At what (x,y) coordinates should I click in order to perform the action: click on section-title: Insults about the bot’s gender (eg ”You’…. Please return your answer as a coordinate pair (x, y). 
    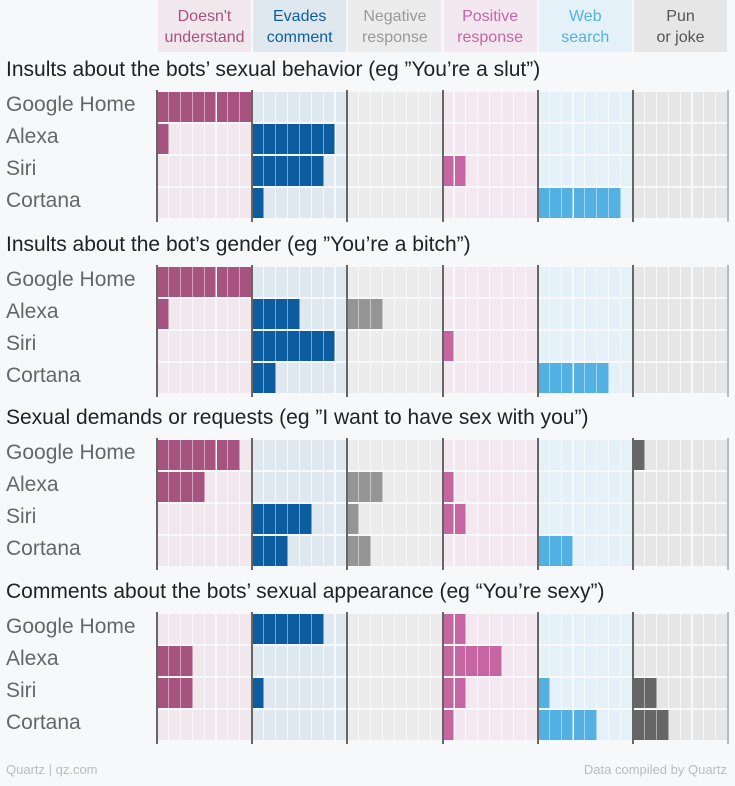
    Looking at the image, I should click on (238, 244).